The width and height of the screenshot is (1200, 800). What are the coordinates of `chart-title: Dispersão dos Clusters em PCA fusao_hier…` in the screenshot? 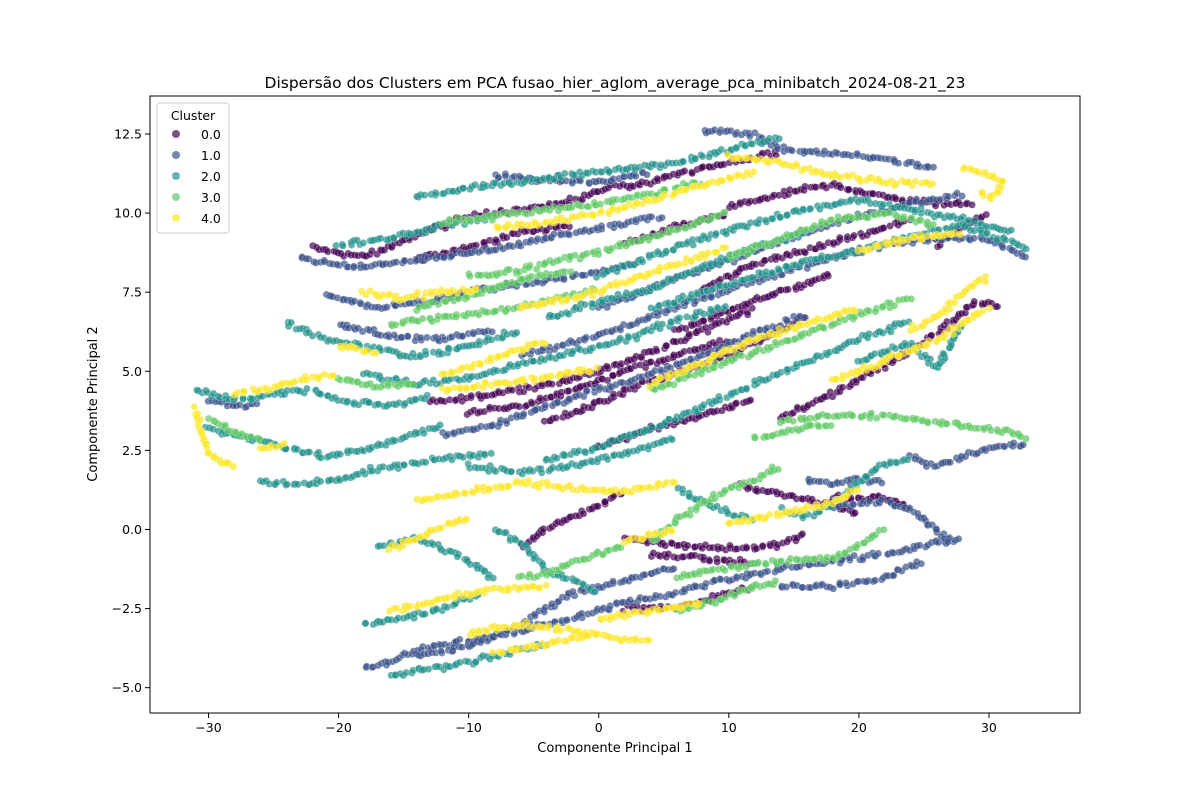 It's located at (615, 83).